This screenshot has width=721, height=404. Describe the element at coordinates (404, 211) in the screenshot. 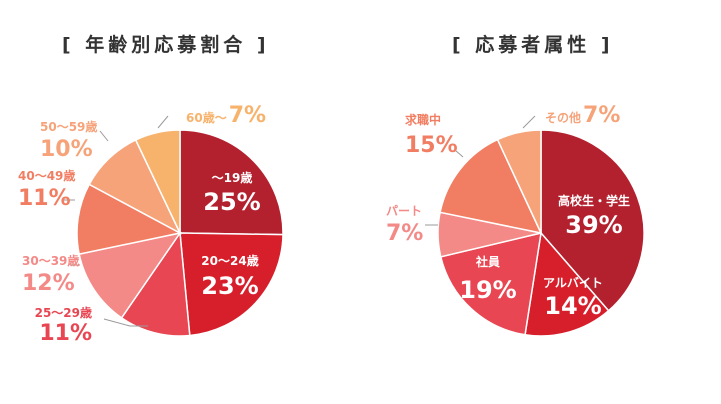

I see `slice-label: パート` at that location.